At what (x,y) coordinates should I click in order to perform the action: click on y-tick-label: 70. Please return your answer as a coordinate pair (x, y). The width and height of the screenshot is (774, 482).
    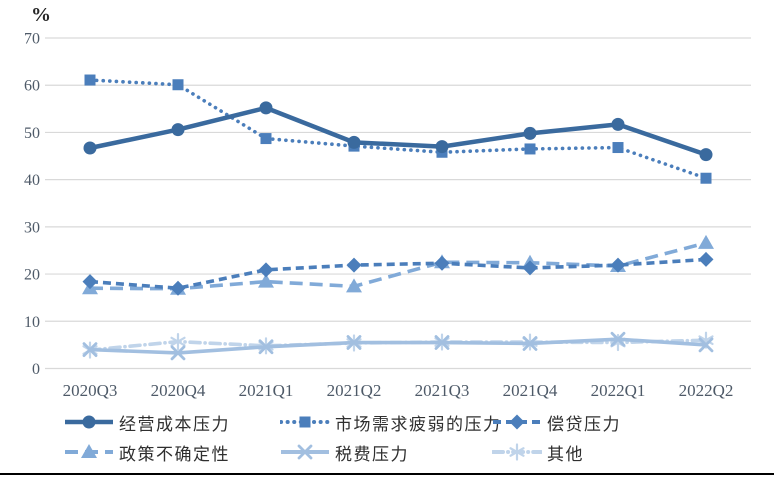
    Looking at the image, I should click on (32, 39).